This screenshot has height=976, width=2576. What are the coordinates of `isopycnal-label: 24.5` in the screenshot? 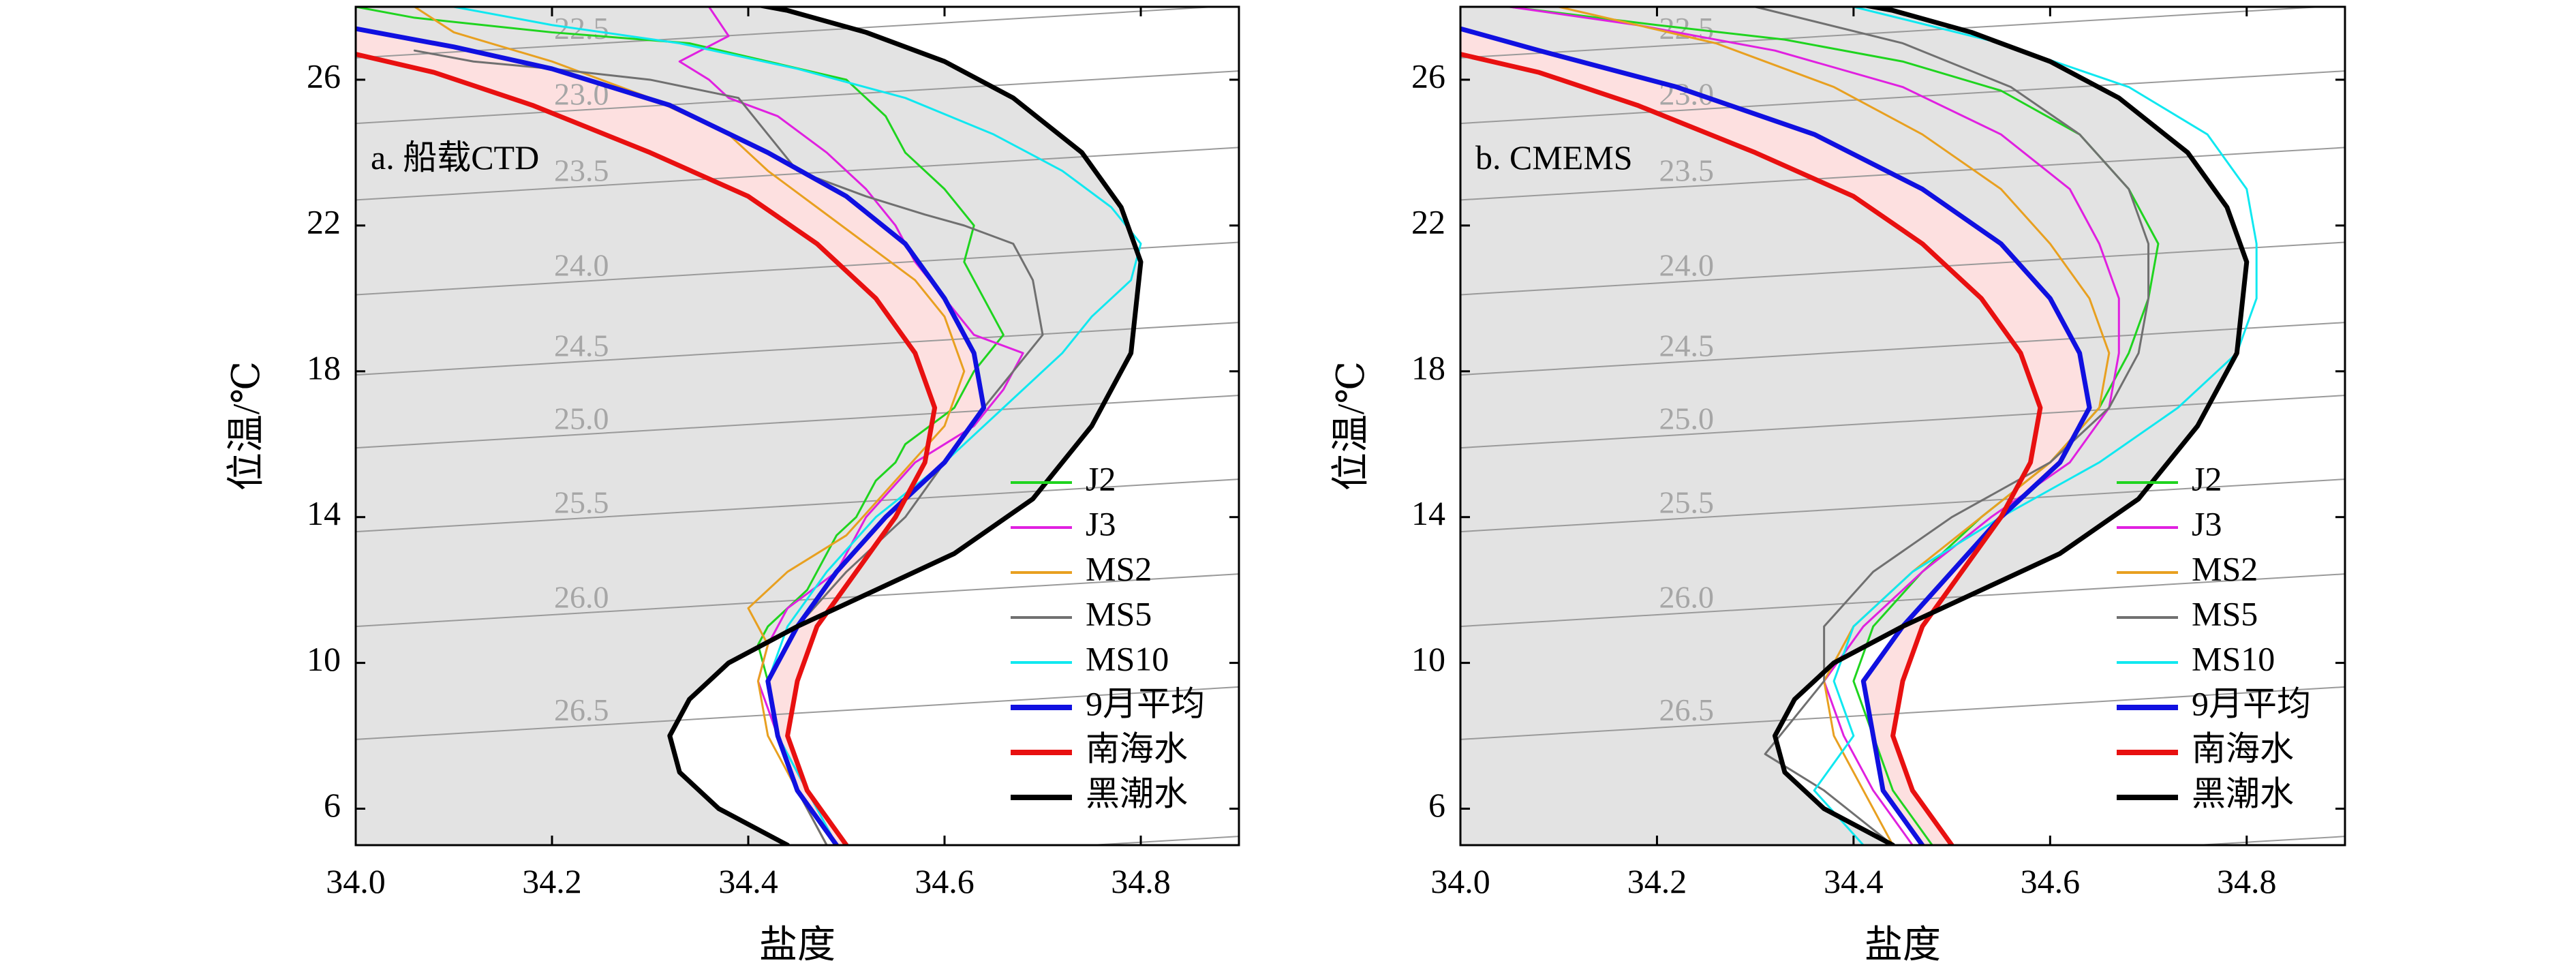 It's located at (581, 345).